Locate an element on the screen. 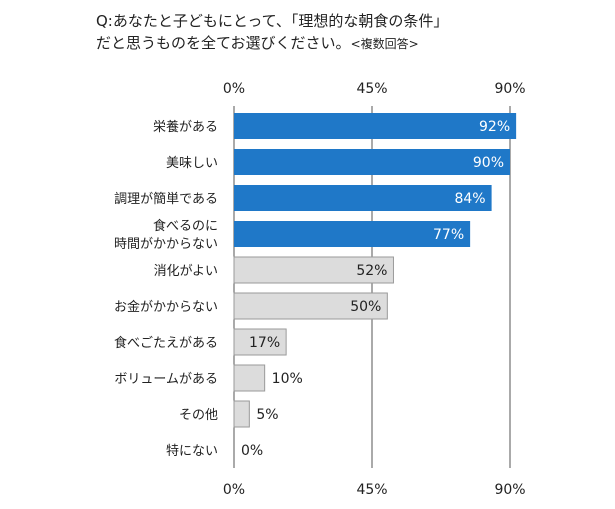 The width and height of the screenshot is (615, 509). title-line-2-text: だと思うものを全てお選びください。 is located at coordinates (223, 43).